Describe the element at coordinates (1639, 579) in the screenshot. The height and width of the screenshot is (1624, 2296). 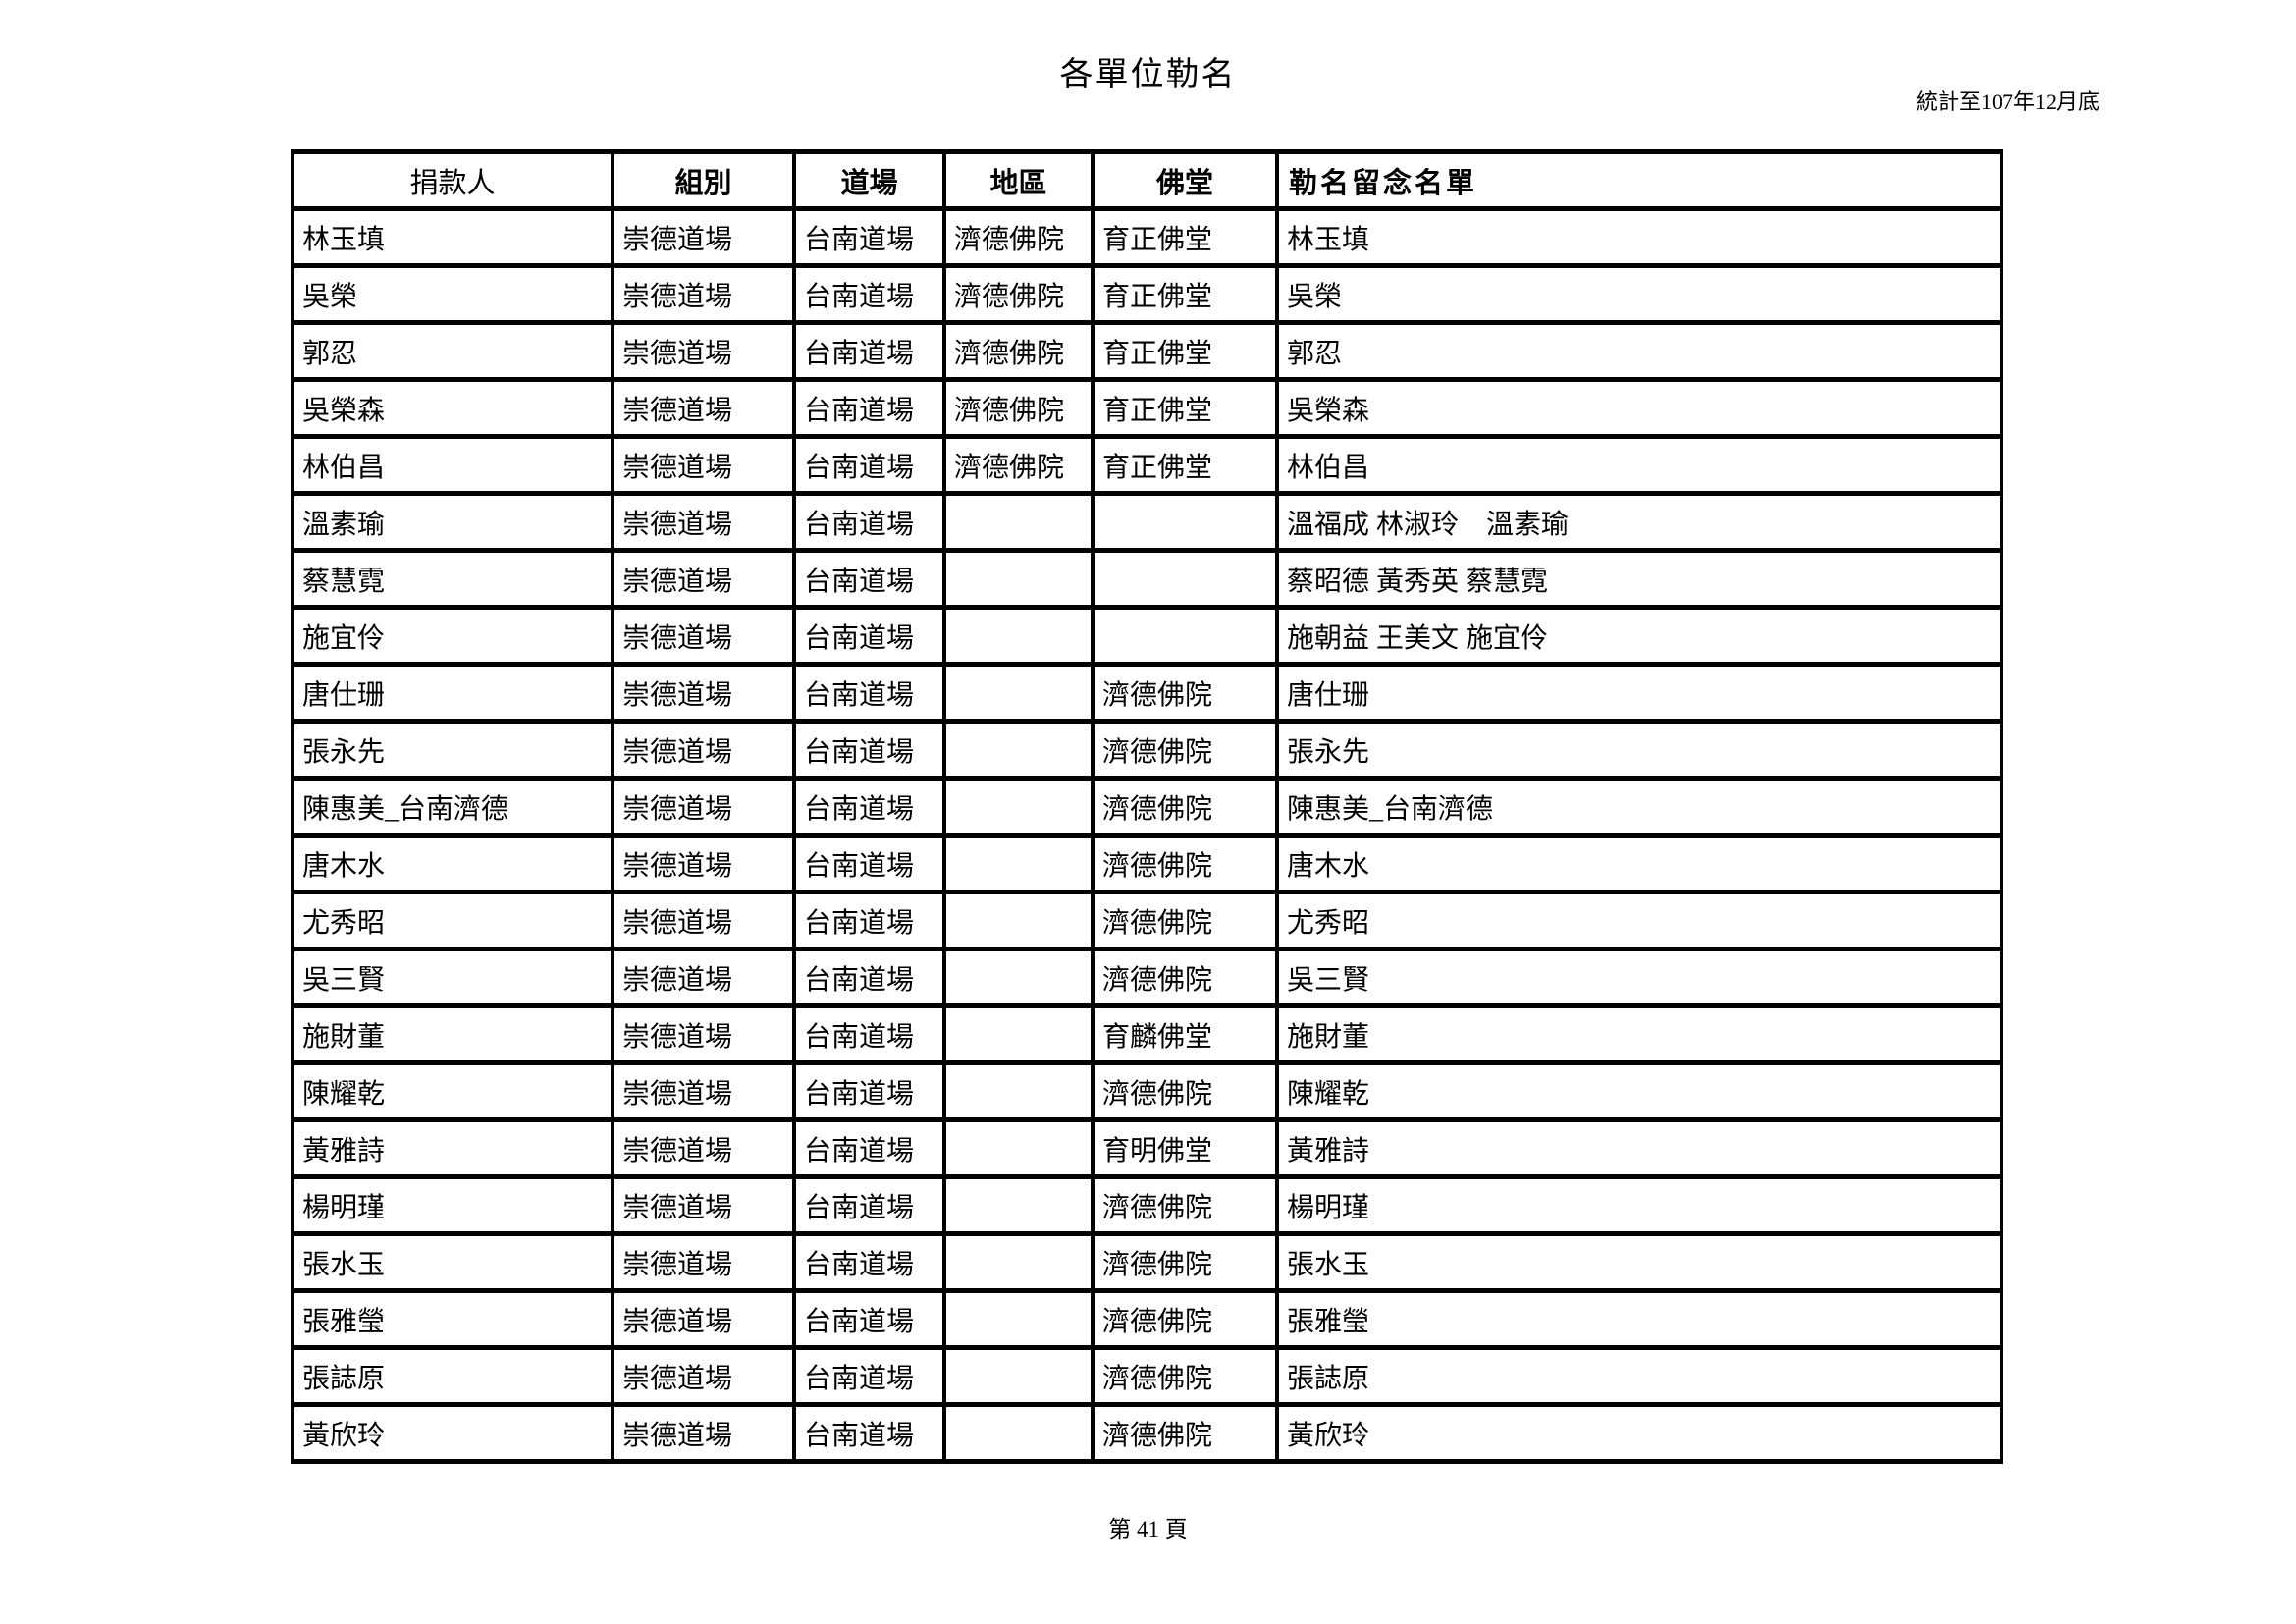
I see `table-cell: 蔡昭德 黃秀英 蔡慧霓` at that location.